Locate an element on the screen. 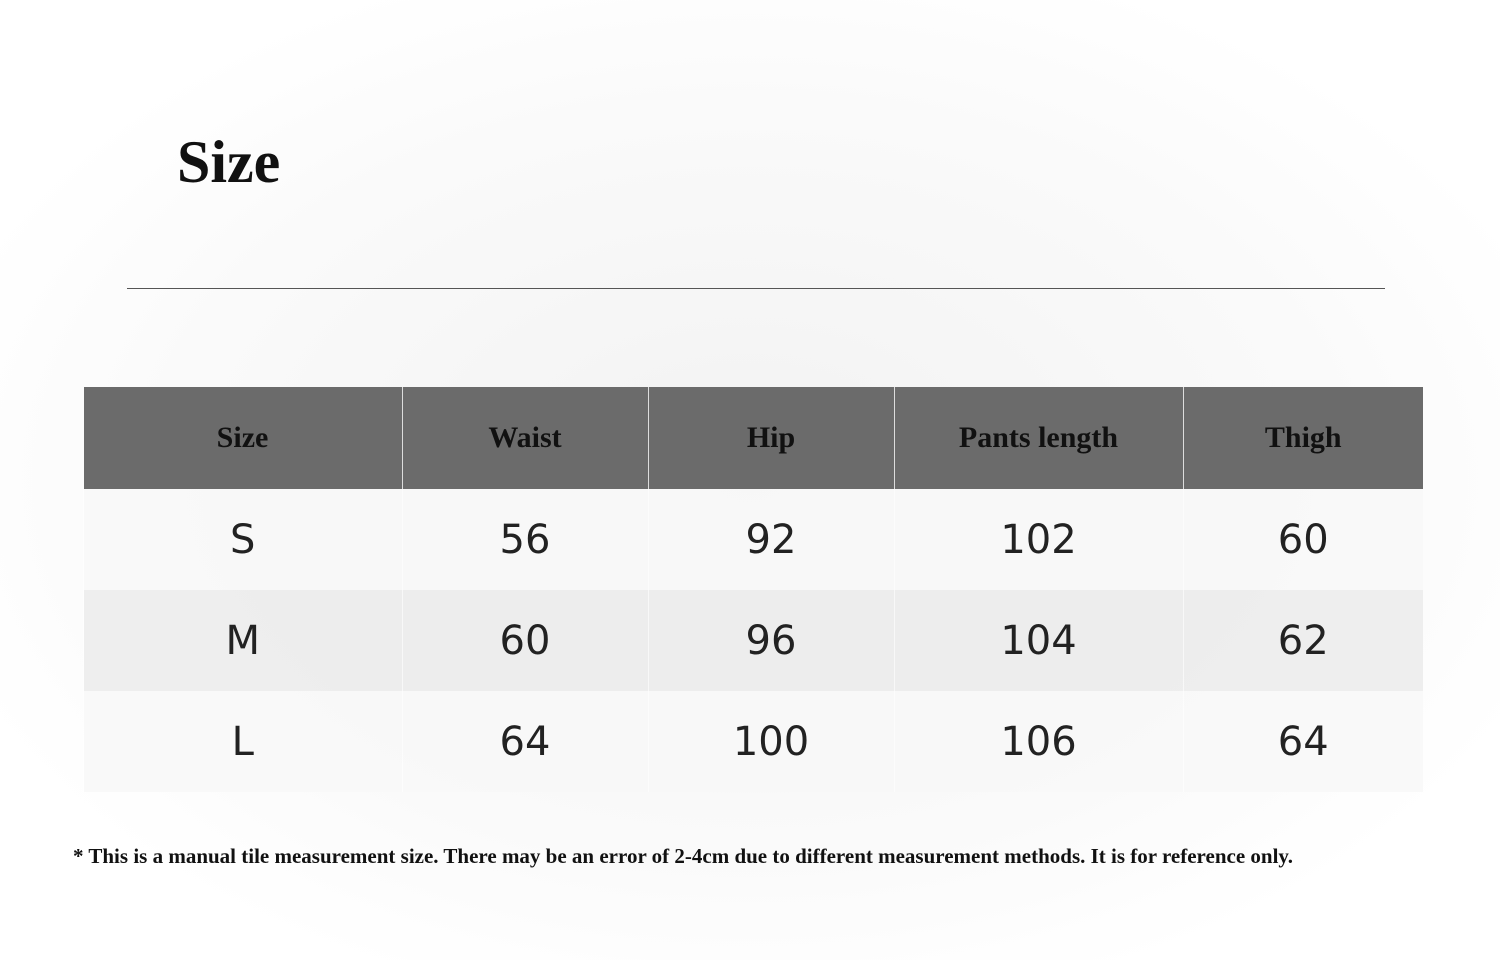  table-cell: 96 is located at coordinates (770, 640).